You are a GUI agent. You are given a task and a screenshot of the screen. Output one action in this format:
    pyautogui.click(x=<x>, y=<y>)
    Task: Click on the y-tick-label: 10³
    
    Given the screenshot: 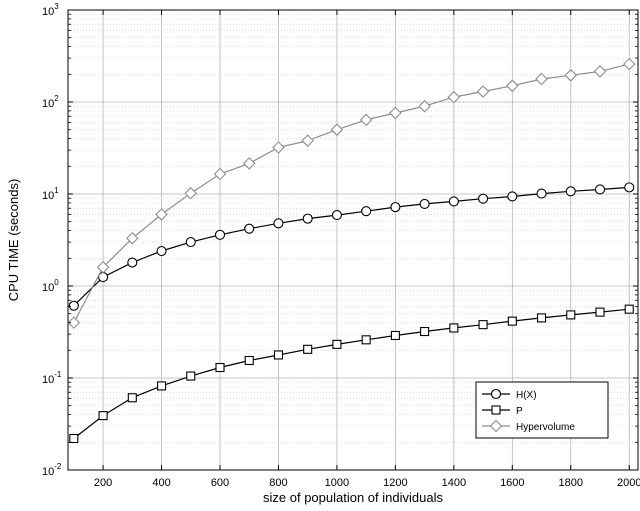 What is the action you would take?
    pyautogui.click(x=50, y=10)
    